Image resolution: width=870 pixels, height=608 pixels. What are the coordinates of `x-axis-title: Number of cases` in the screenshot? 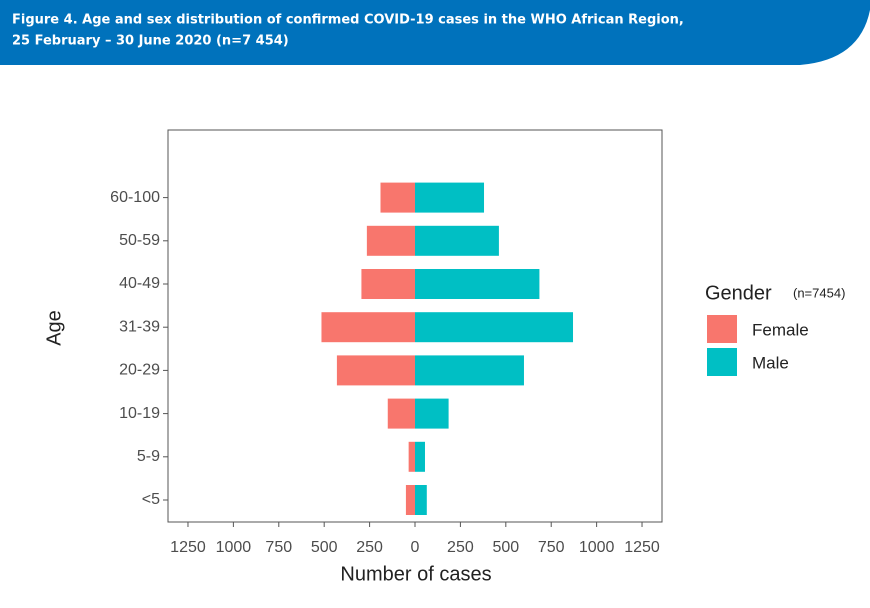 It's located at (415, 574).